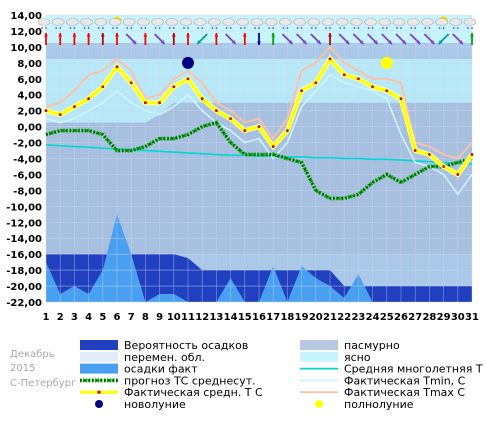  I want to click on y-tick-label: 8,00, so click(29, 64).